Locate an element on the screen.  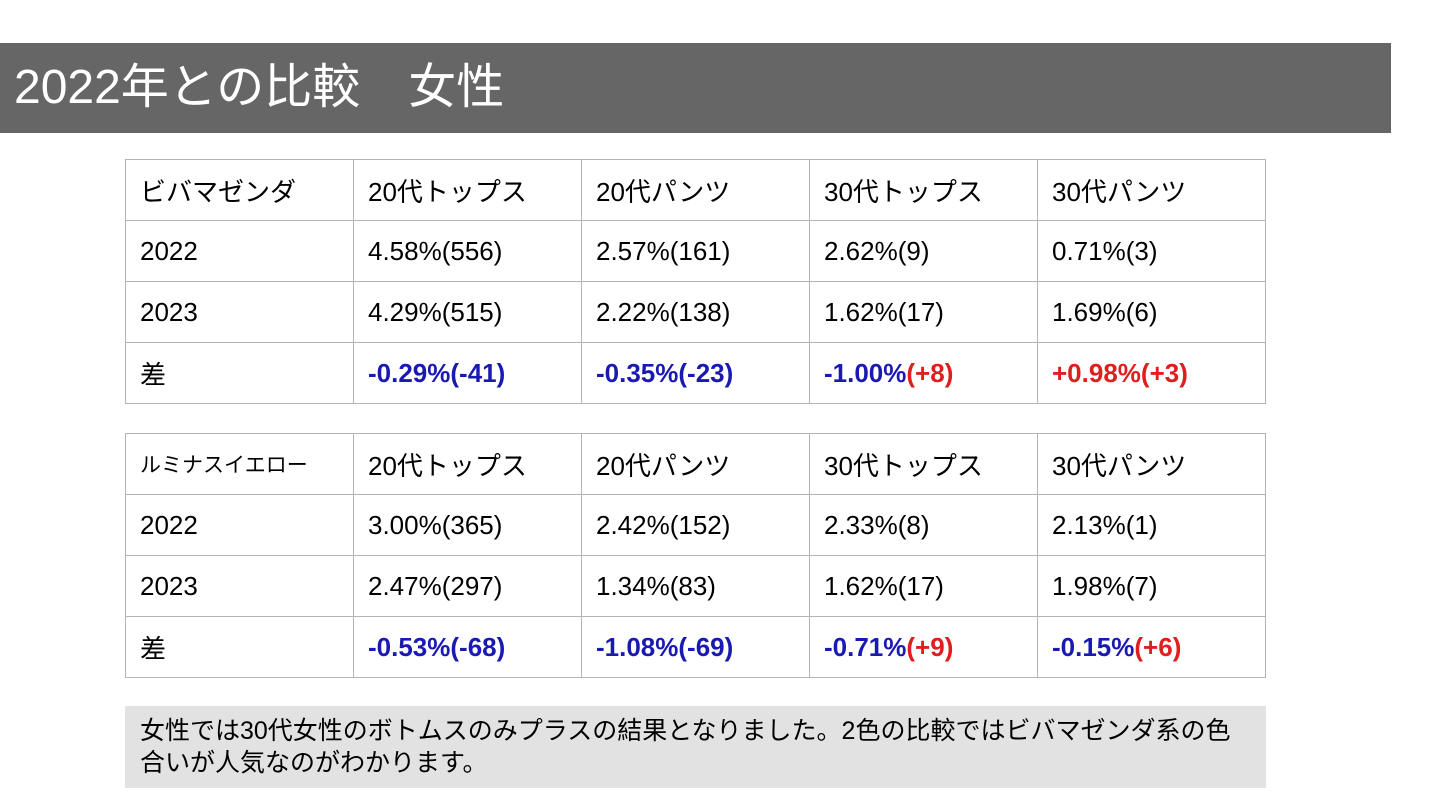
diff-pct: -0.29% is located at coordinates (409, 372).